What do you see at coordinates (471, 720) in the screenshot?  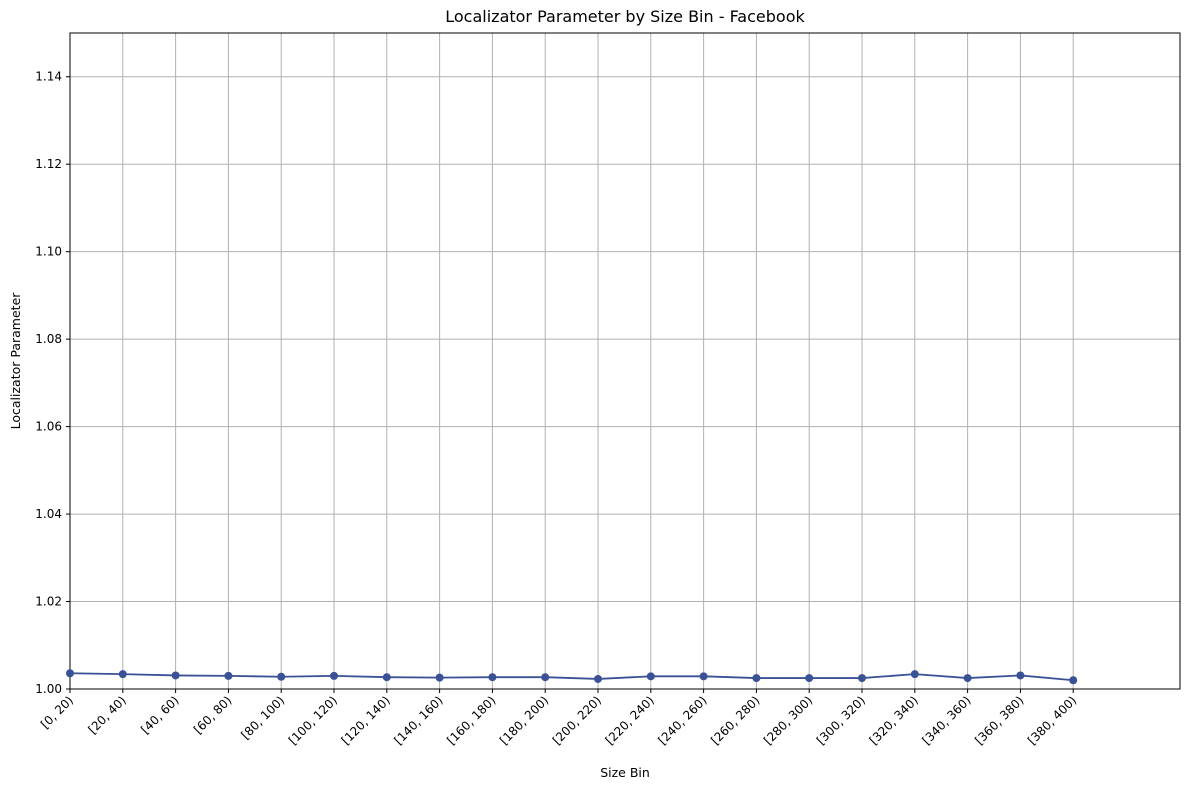 I see `x-tick-label: [160, 180)` at bounding box center [471, 720].